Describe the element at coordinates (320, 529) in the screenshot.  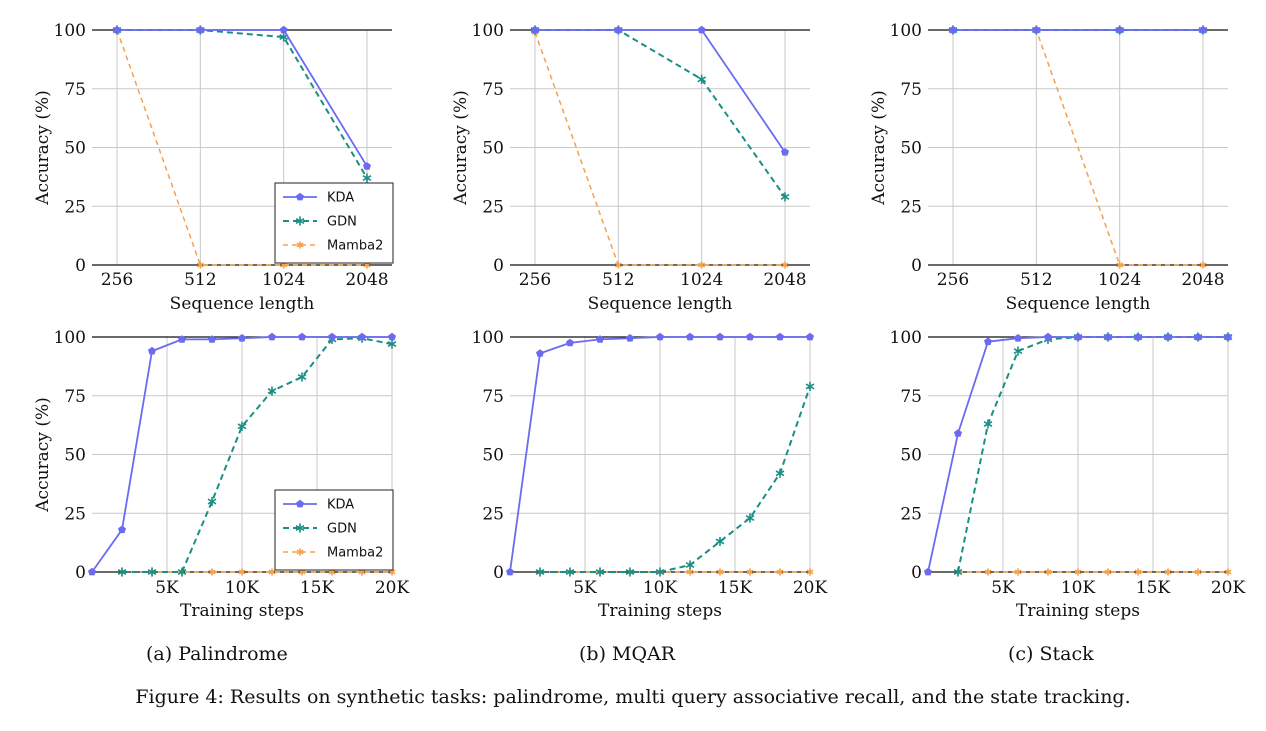
I see `legend-item-gdn: GDN` at that location.